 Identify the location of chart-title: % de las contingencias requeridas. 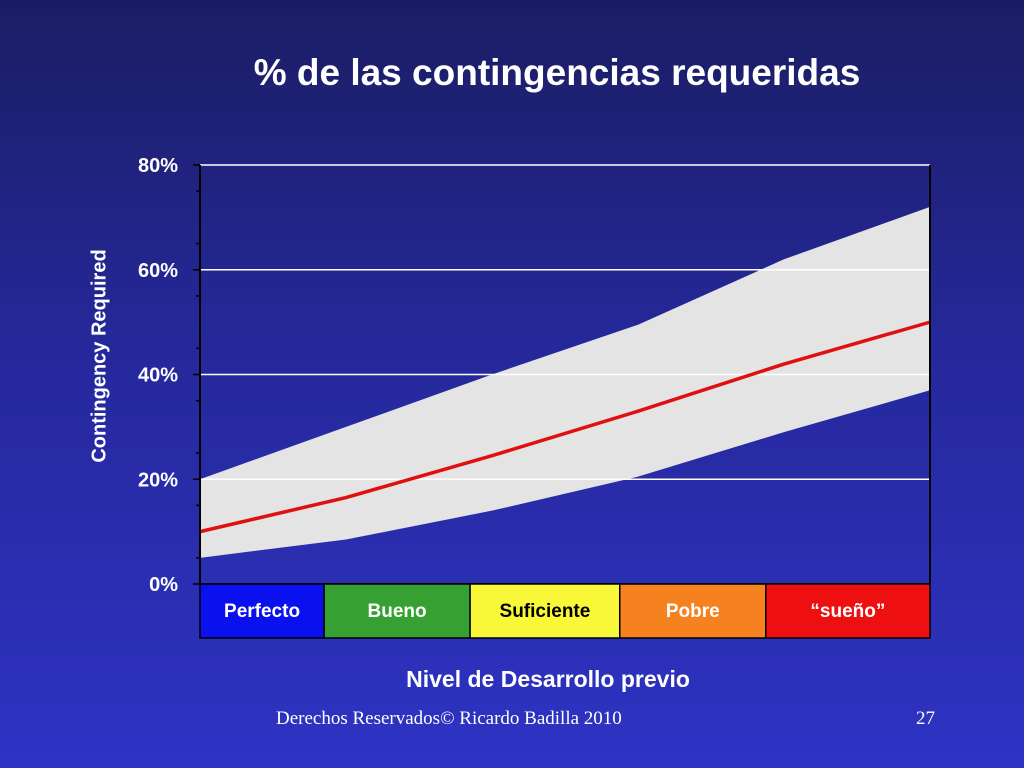
(557, 72).